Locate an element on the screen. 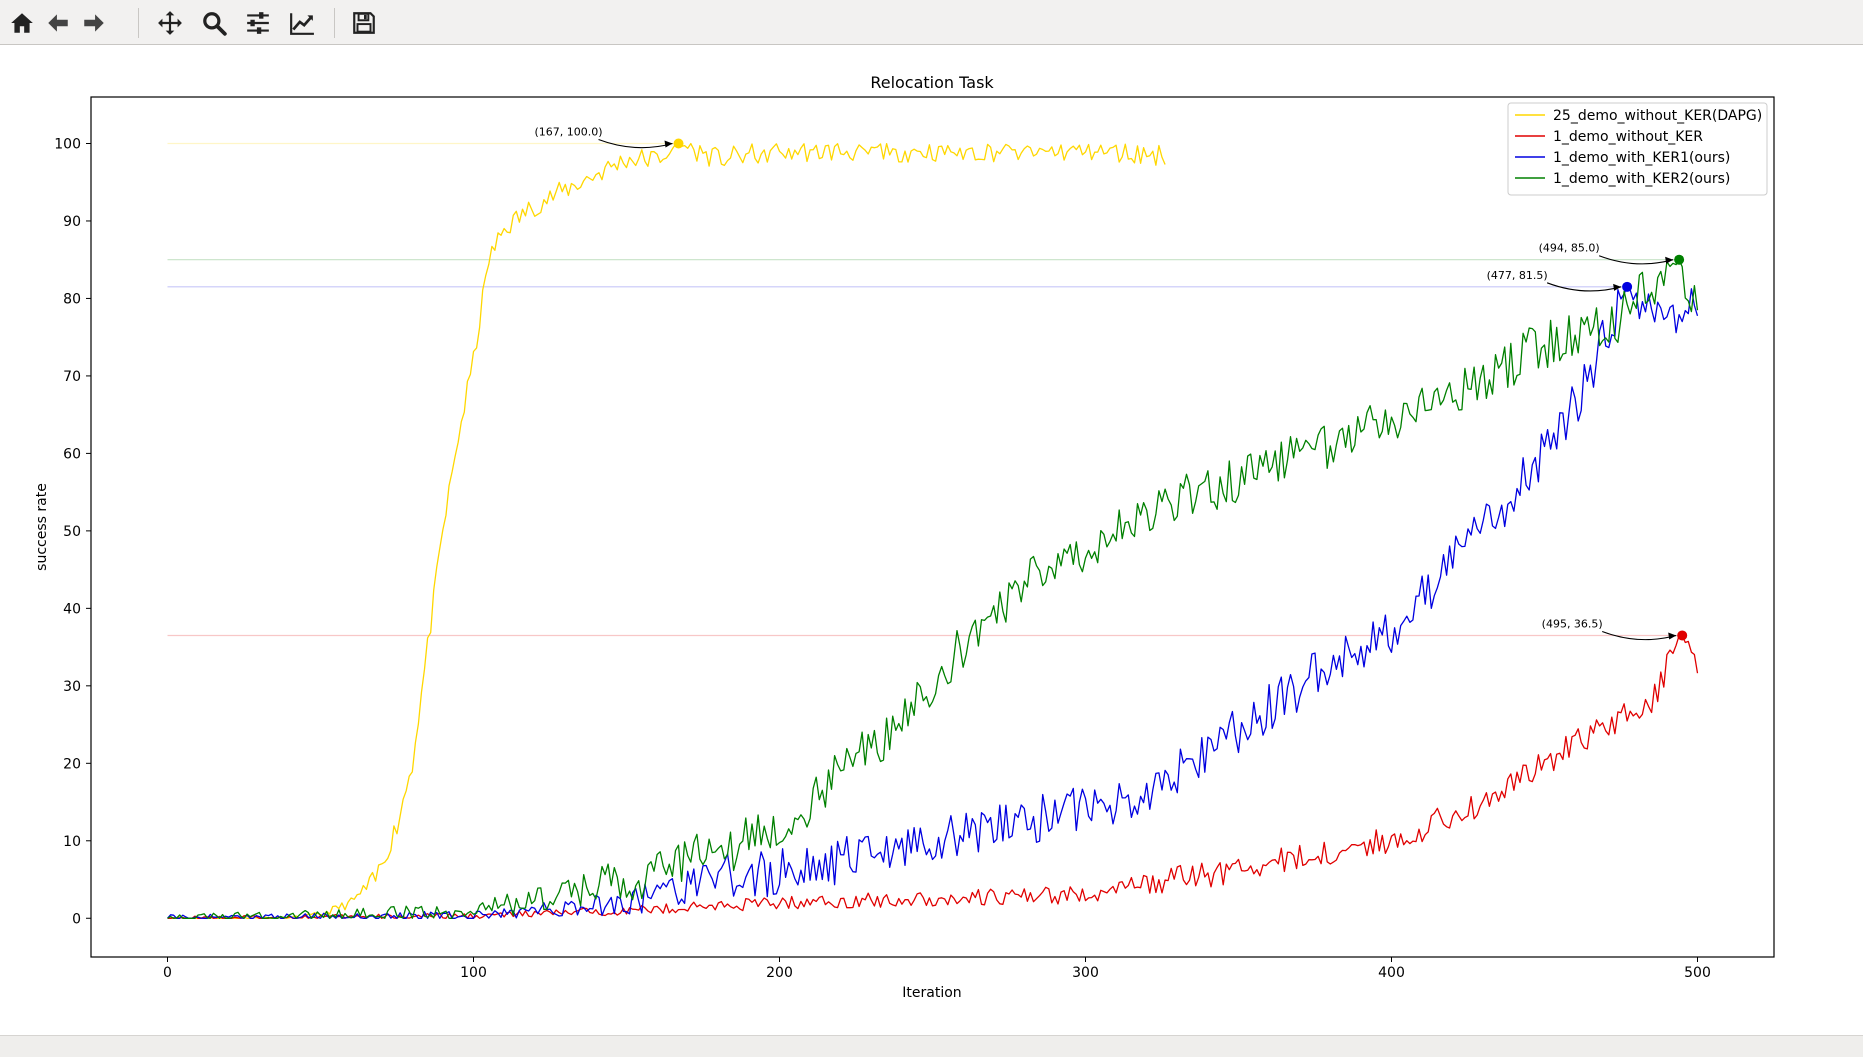  x-tick-label: 100 is located at coordinates (473, 973).